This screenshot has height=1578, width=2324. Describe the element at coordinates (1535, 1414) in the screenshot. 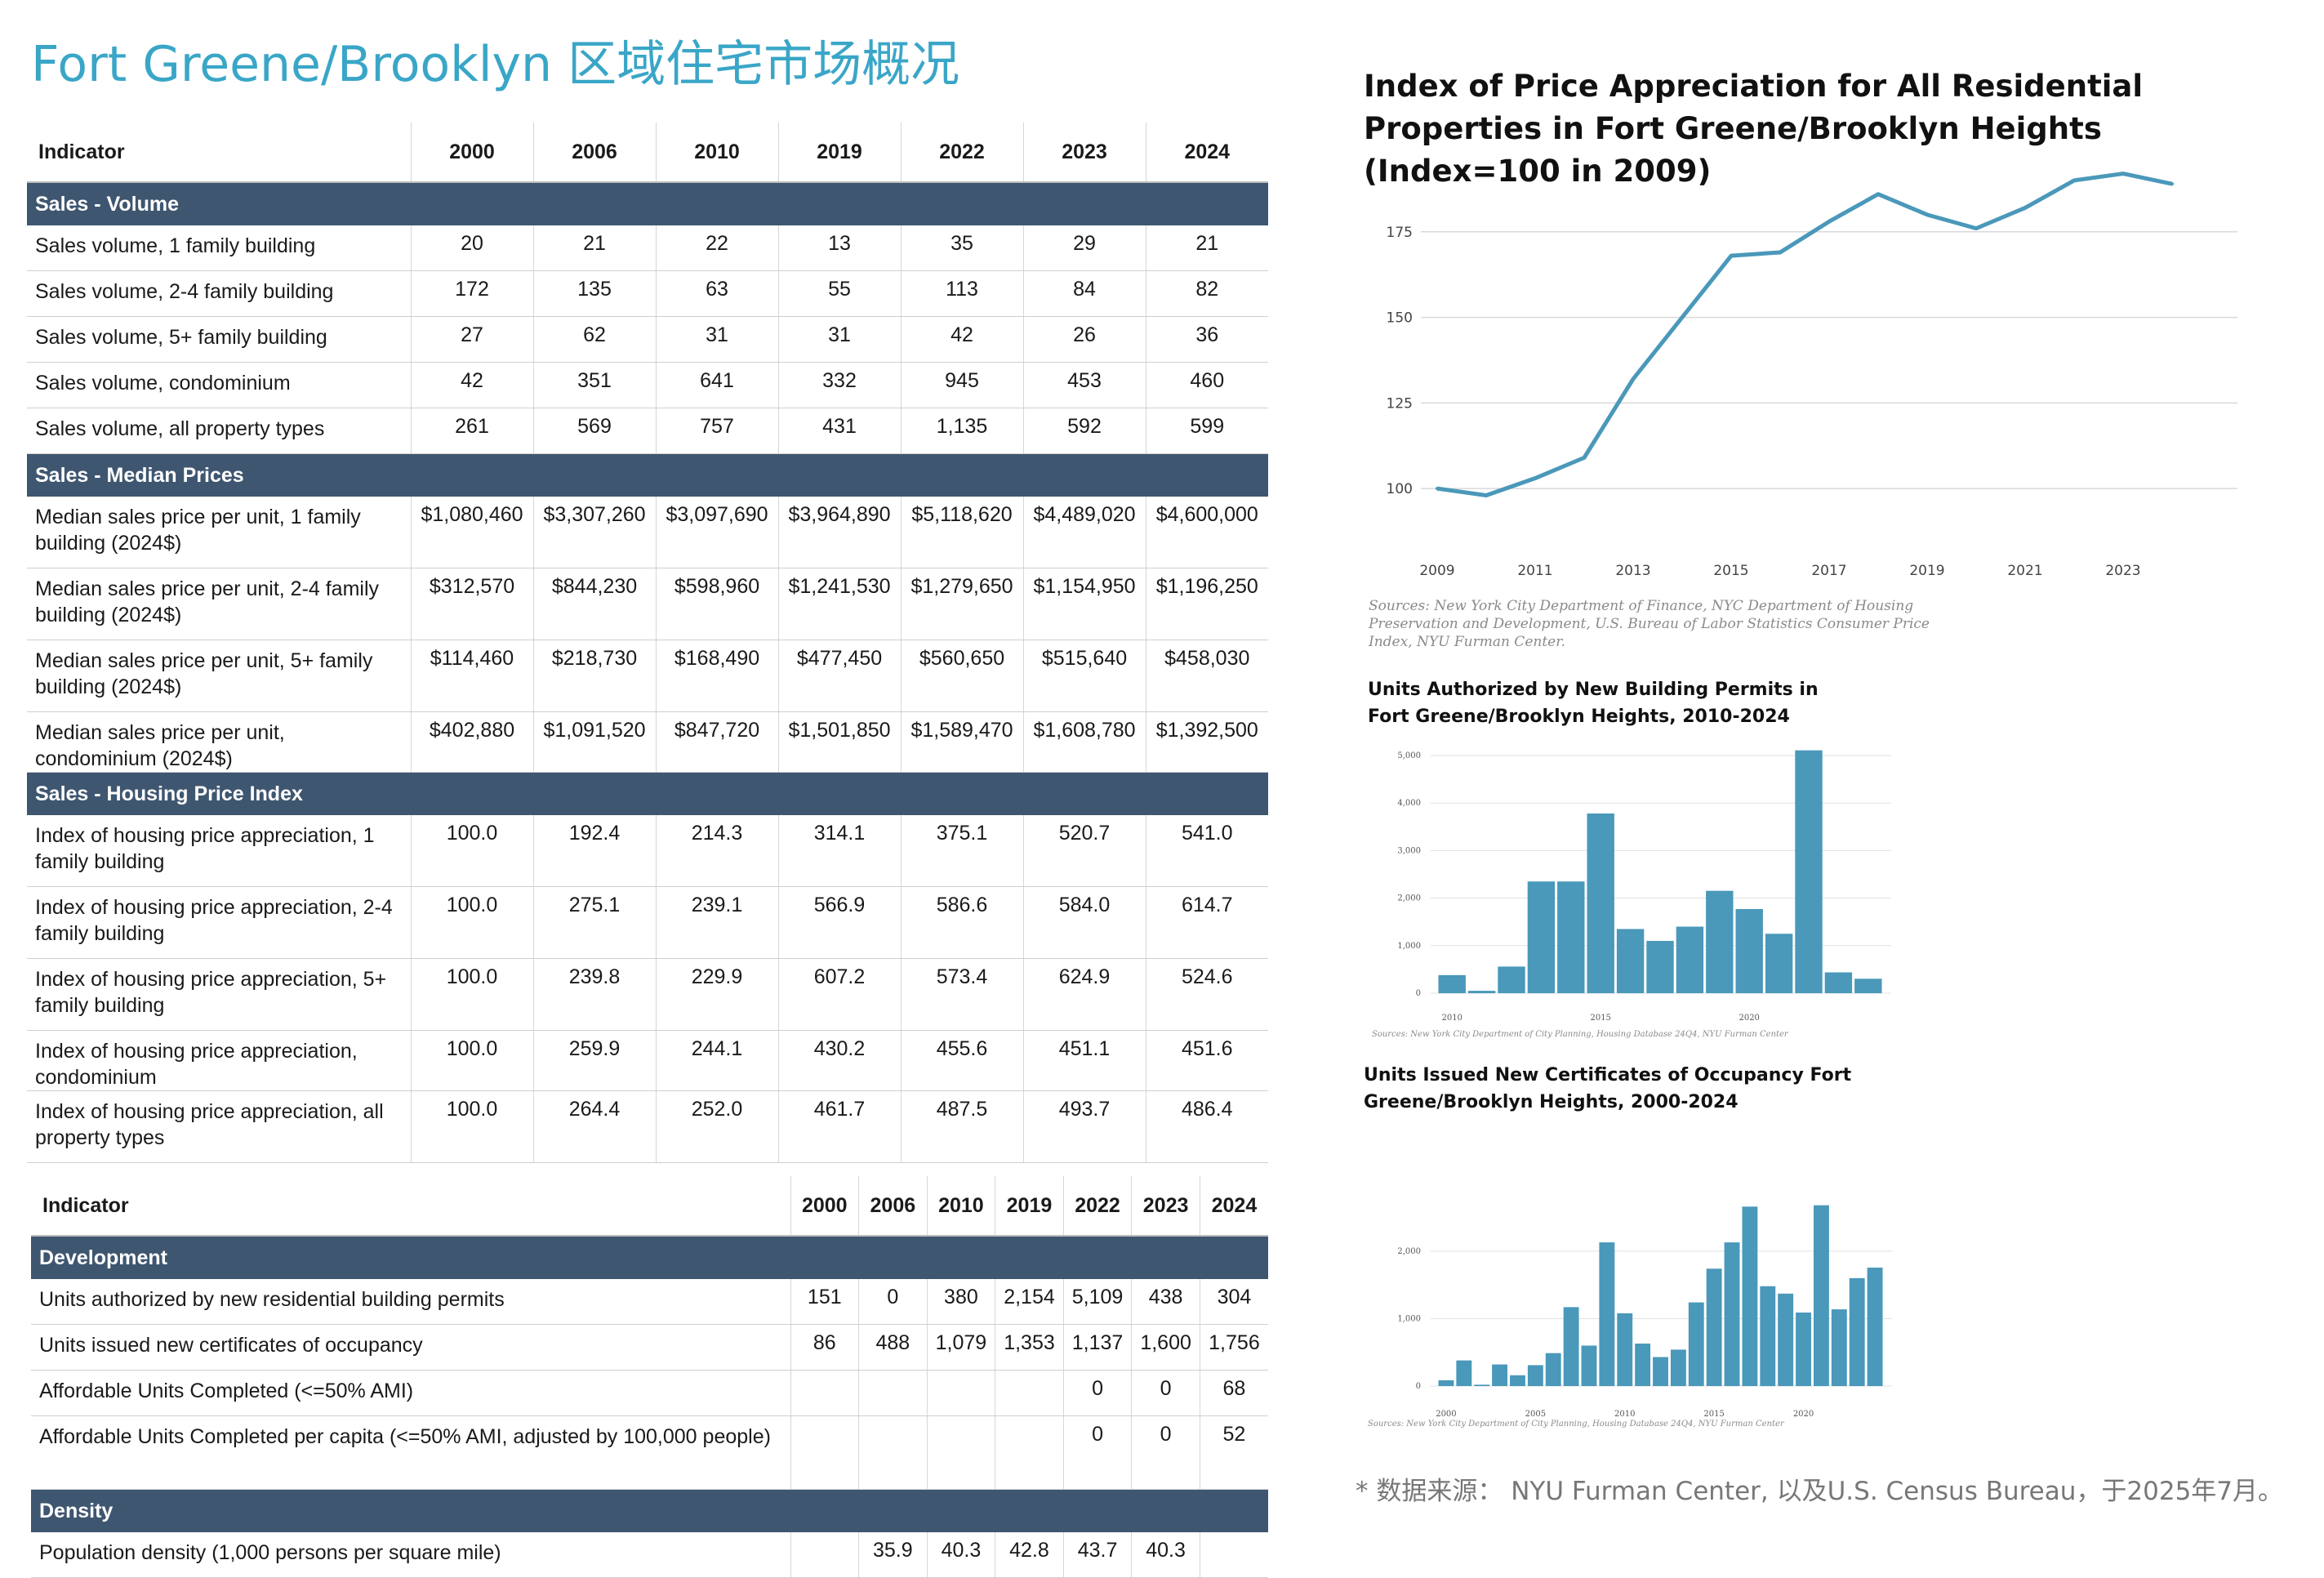

I see `x-tick-label: 2005` at that location.